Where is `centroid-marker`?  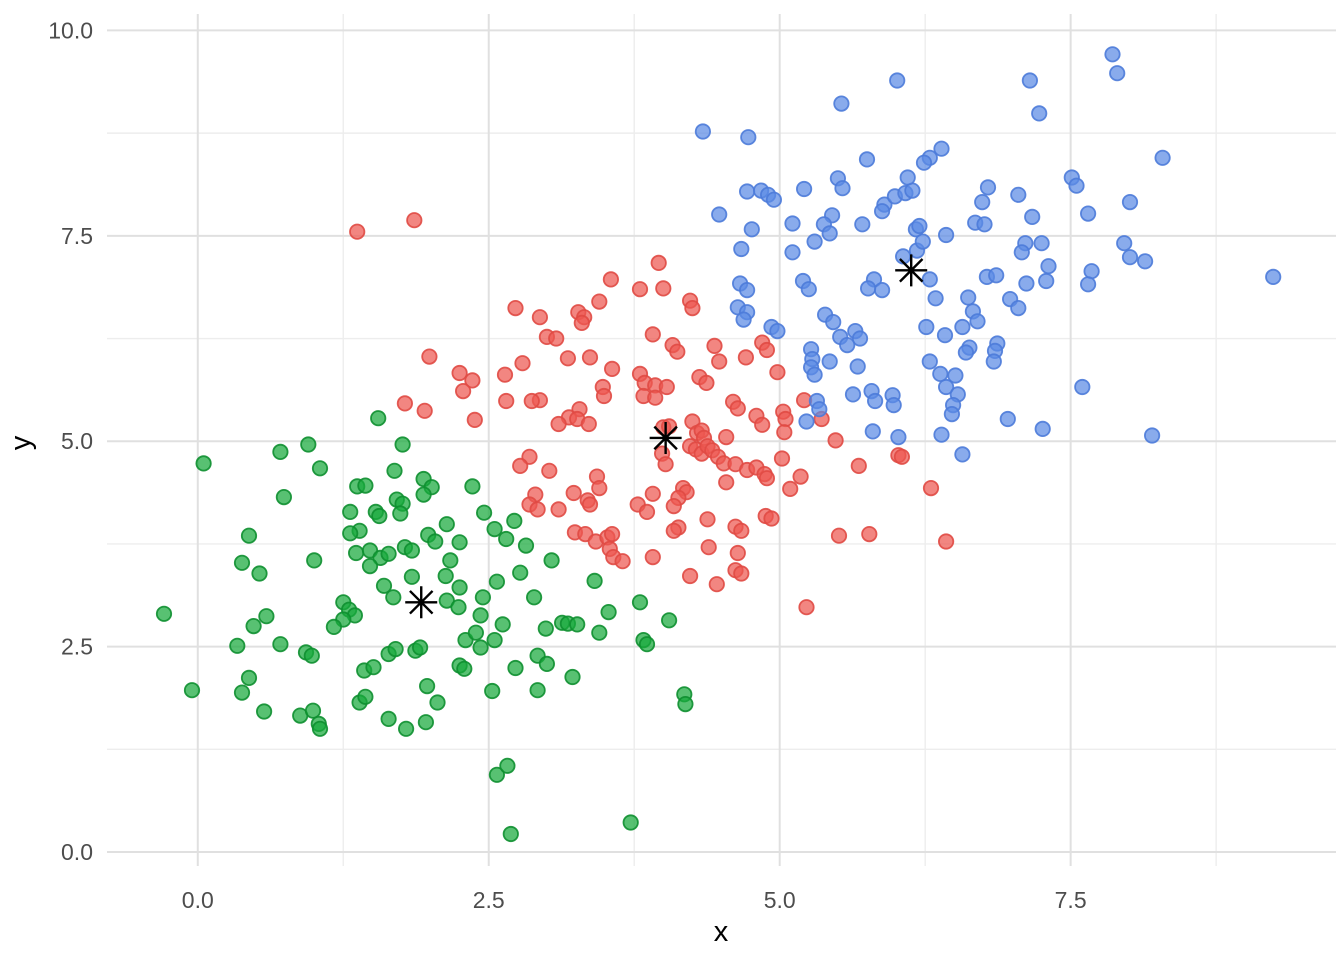 centroid-marker is located at coordinates (911, 270).